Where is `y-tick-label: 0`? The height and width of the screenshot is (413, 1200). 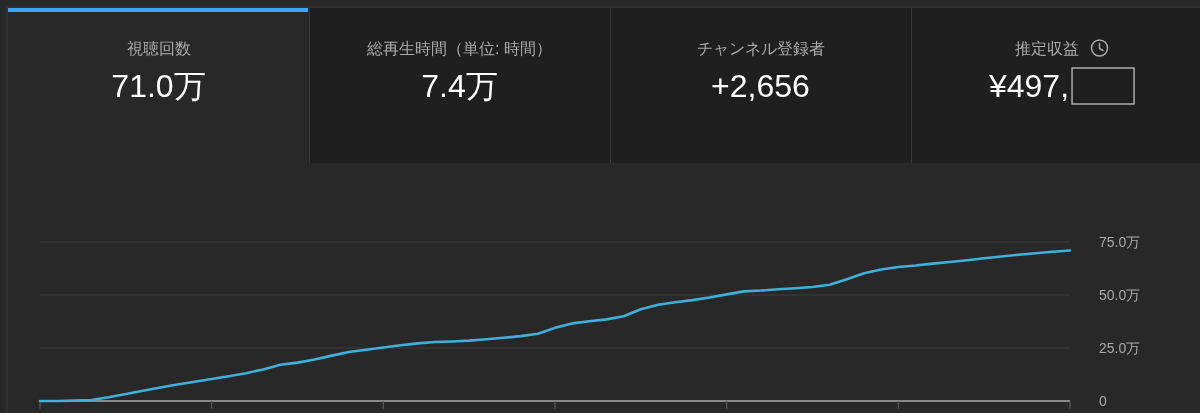 y-tick-label: 0 is located at coordinates (1103, 401).